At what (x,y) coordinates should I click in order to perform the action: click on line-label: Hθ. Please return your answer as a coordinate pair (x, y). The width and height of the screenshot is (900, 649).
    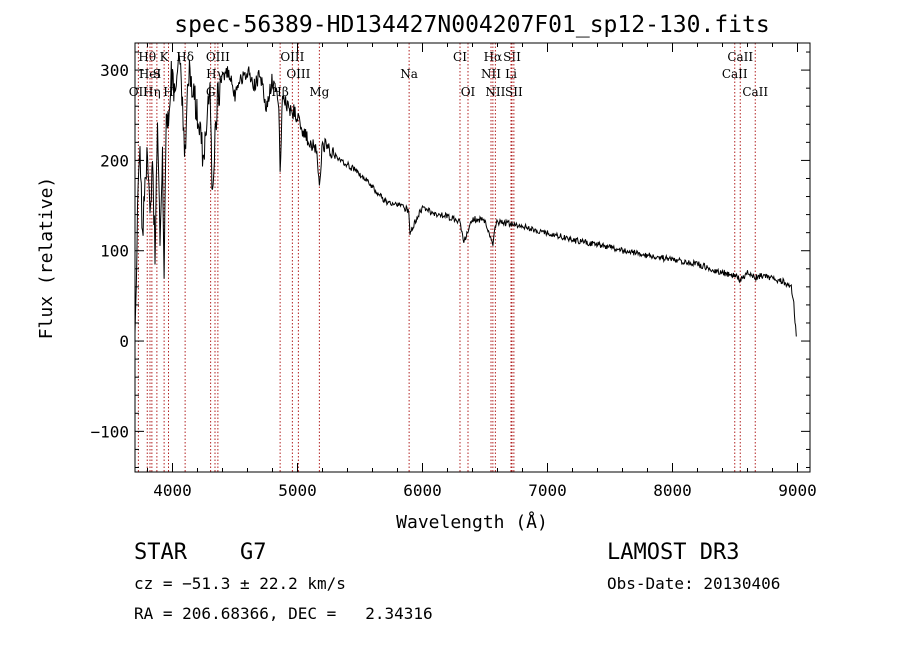
    Looking at the image, I should click on (147, 57).